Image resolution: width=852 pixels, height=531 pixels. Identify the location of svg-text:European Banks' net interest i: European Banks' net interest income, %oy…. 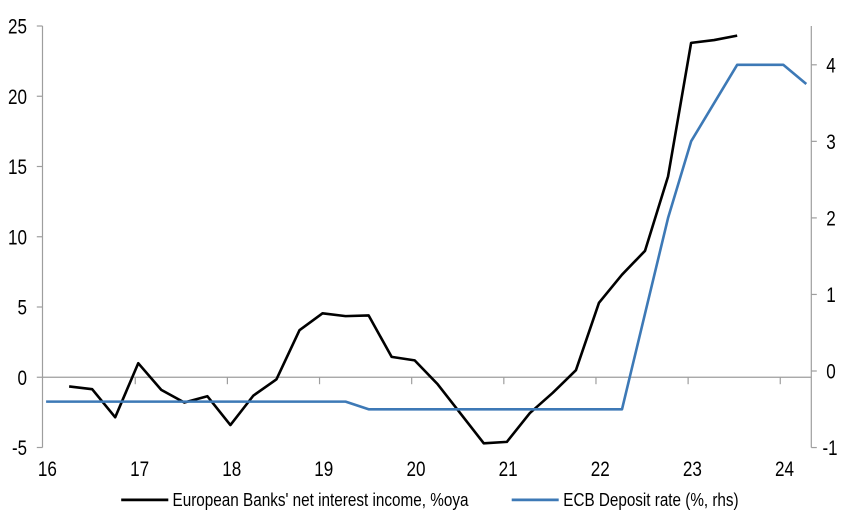
(321, 499).